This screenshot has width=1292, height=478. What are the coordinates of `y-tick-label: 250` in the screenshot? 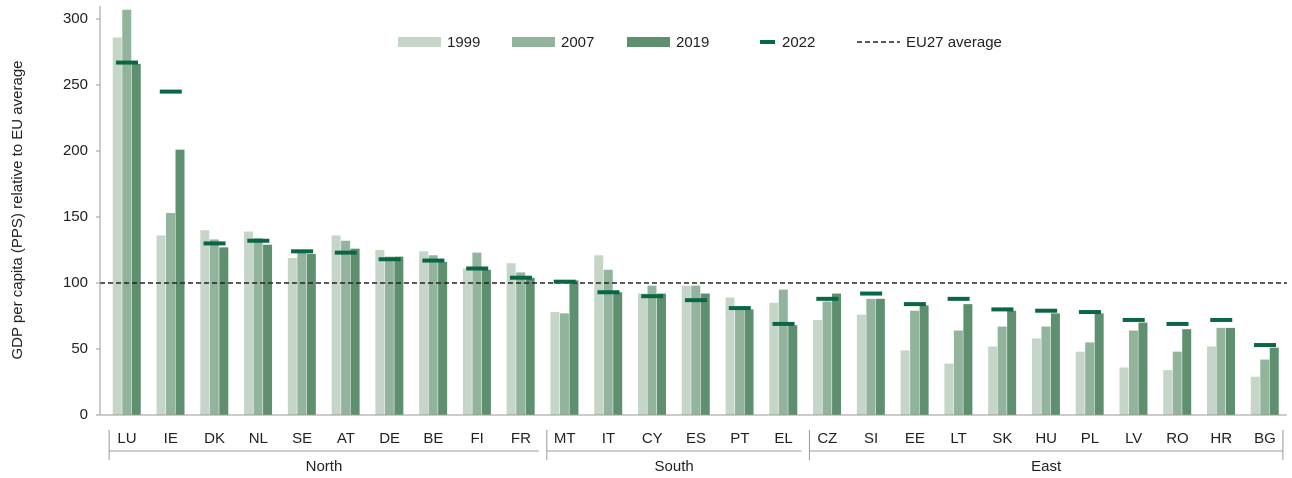 It's located at (75, 84).